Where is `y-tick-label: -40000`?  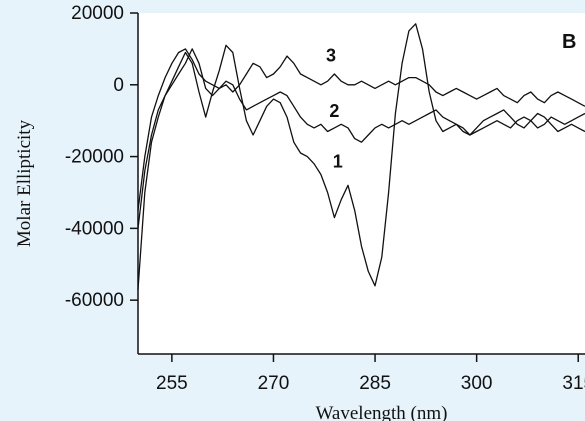 y-tick-label: -40000 is located at coordinates (94, 228).